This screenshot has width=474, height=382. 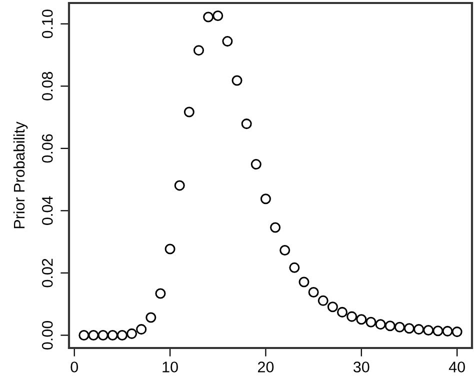 I want to click on y-tick-label: 0.10, so click(x=47, y=24).